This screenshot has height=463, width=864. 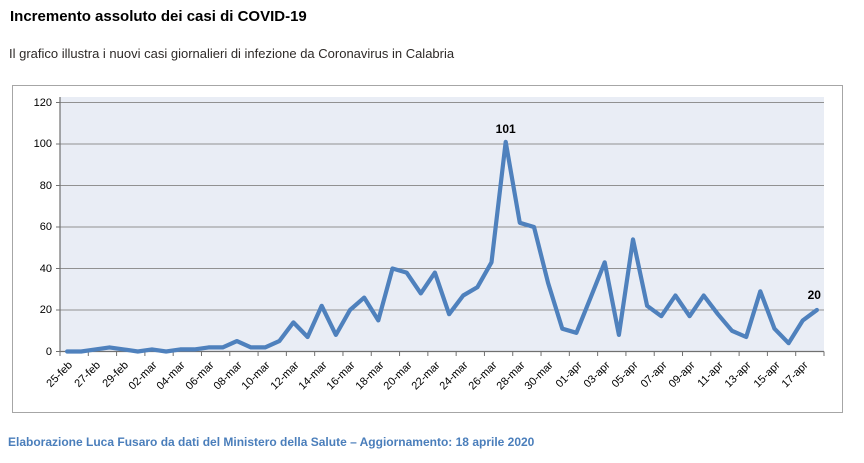 I want to click on y-axis-label: 60, so click(x=45, y=227).